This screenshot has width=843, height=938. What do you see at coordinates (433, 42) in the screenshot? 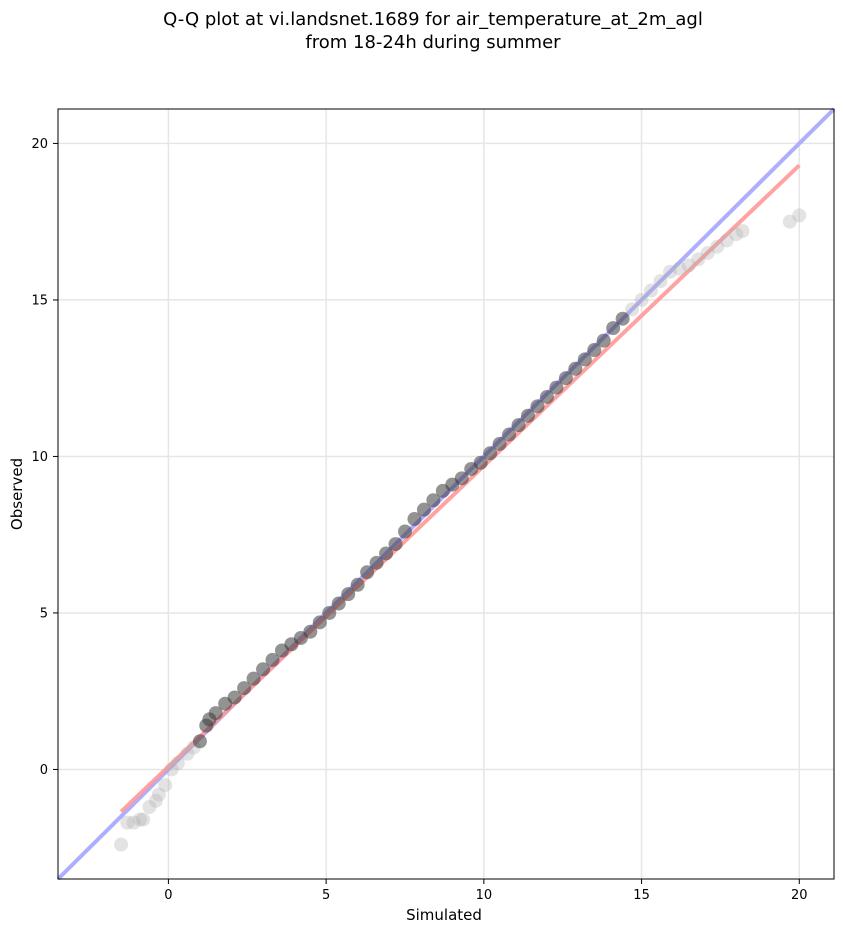
I see `chart-title-line-2: from 18-24h during summer` at bounding box center [433, 42].